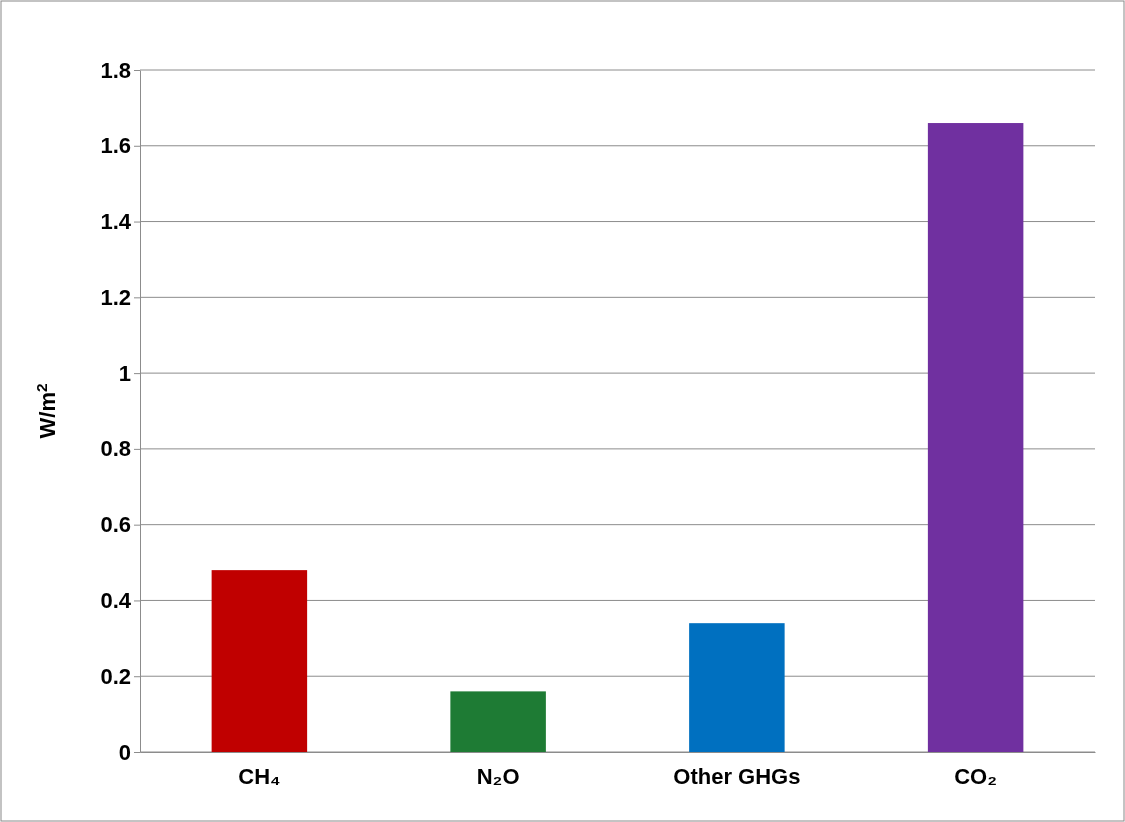  Describe the element at coordinates (124, 752) in the screenshot. I see `y-tick-label: 0` at that location.